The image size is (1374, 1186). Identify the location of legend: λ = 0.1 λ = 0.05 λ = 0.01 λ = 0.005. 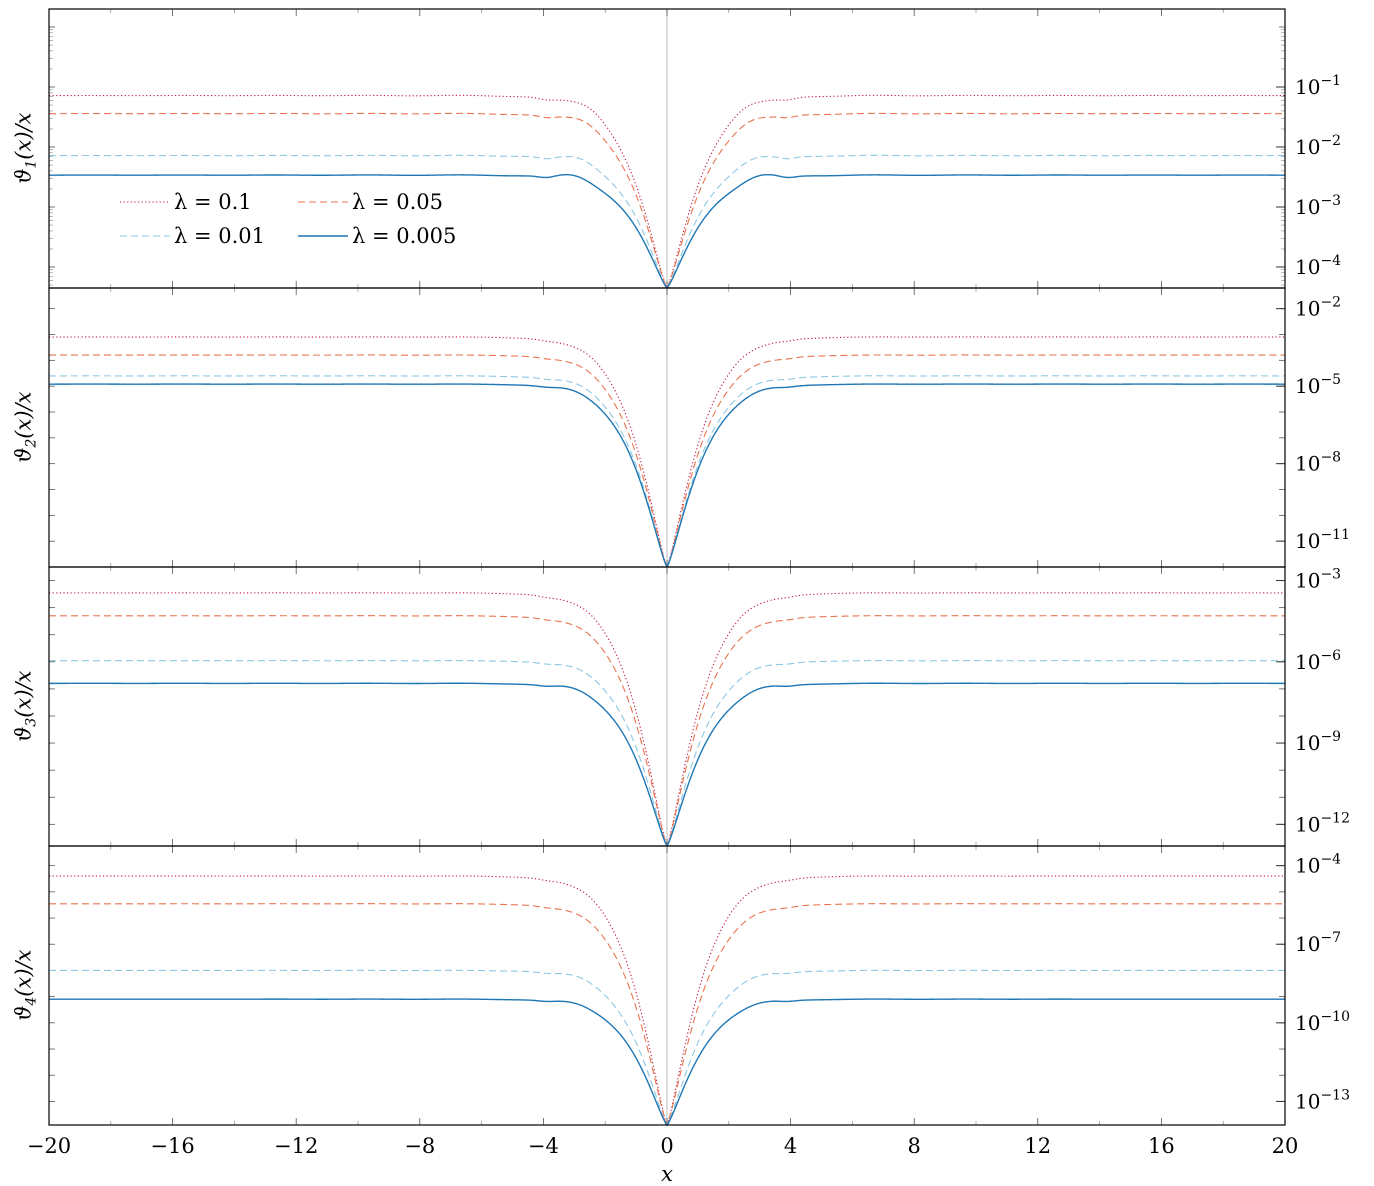
(288, 219).